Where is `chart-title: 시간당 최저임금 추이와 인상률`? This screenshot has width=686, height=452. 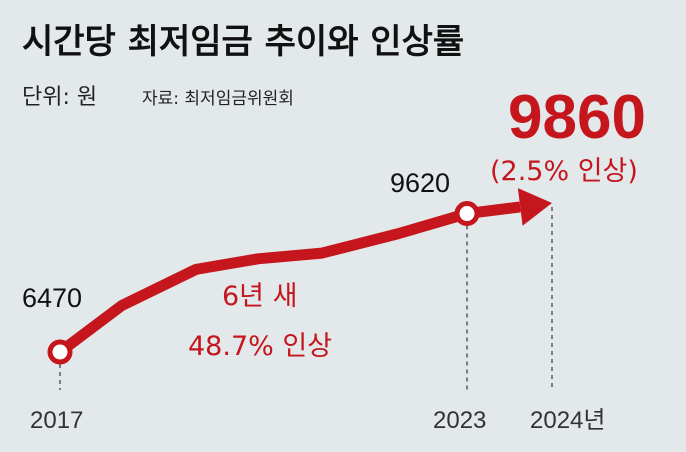
chart-title: 시간당 최저임금 추이와 인상률 is located at coordinates (243, 42).